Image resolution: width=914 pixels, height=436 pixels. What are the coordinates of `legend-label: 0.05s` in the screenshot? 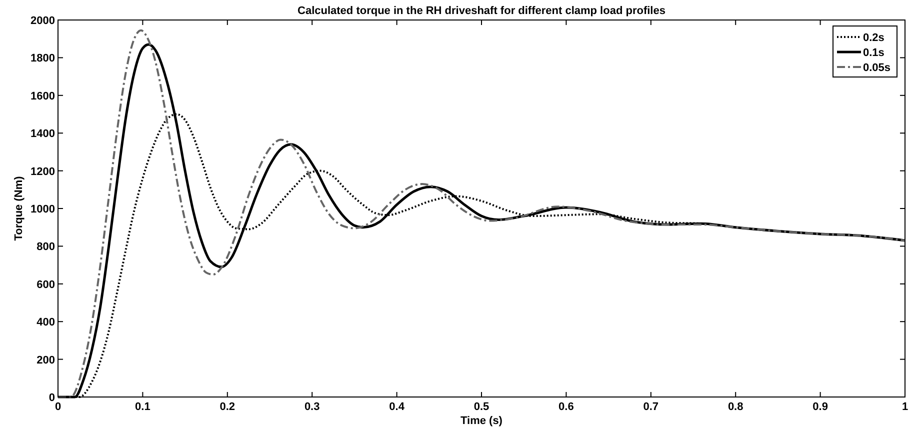 It's located at (877, 68).